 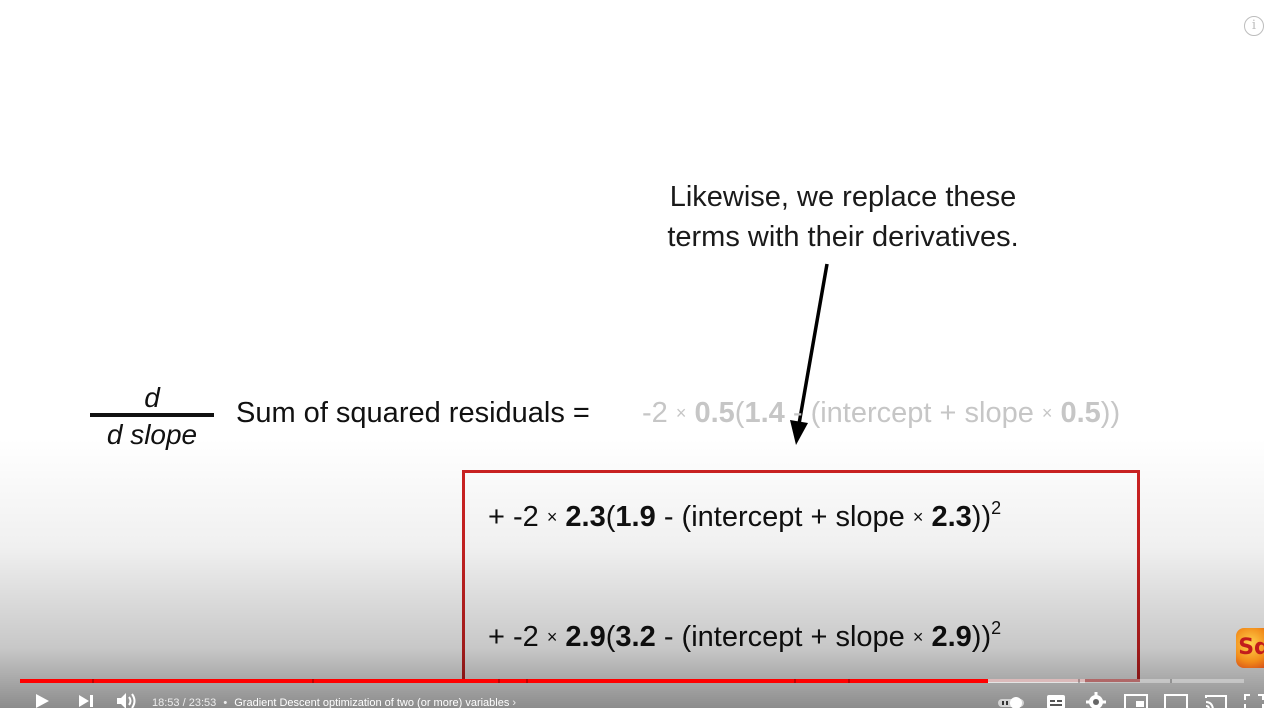 What do you see at coordinates (918, 637) in the screenshot?
I see `term3-times-2: ×` at bounding box center [918, 637].